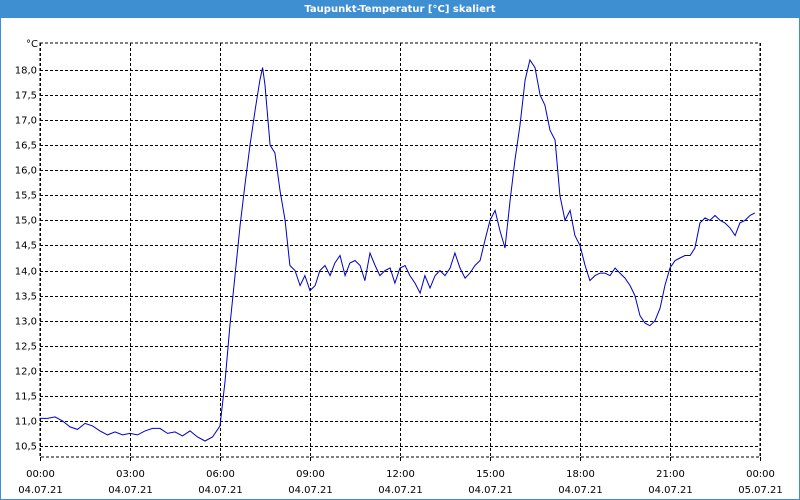  What do you see at coordinates (26, 121) in the screenshot?
I see `y-tick-label: 17,0` at bounding box center [26, 121].